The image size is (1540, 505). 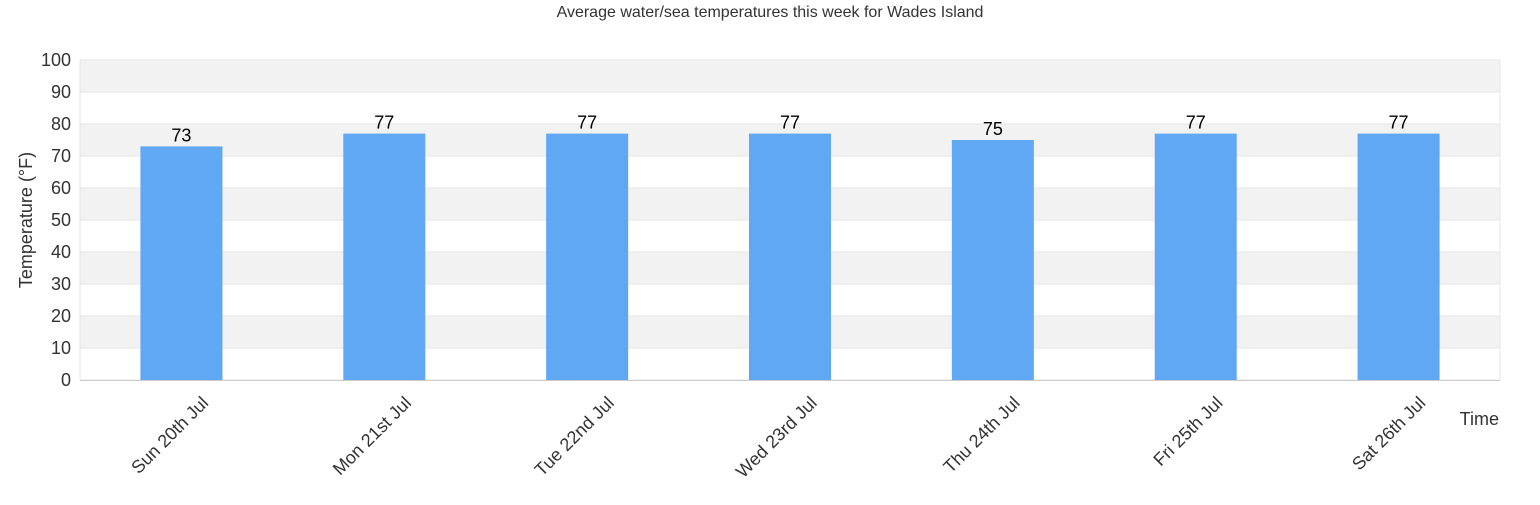 I want to click on x-tick-label: Mon 21st Jul, so click(x=372, y=436).